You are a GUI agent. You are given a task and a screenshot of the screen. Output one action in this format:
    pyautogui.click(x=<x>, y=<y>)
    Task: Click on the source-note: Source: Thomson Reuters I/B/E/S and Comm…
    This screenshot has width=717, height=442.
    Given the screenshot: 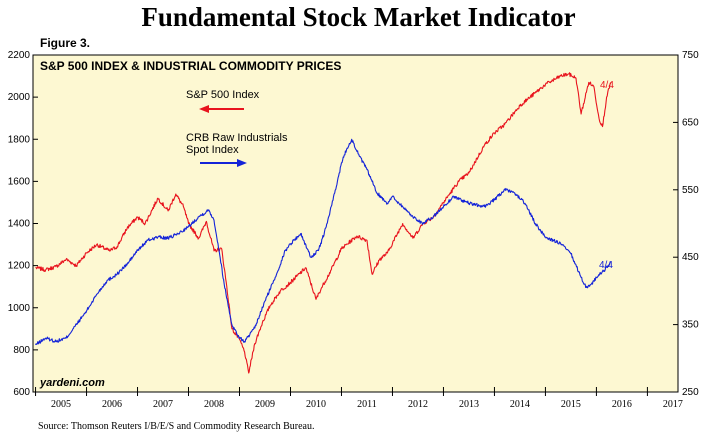 What is the action you would take?
    pyautogui.click(x=176, y=426)
    